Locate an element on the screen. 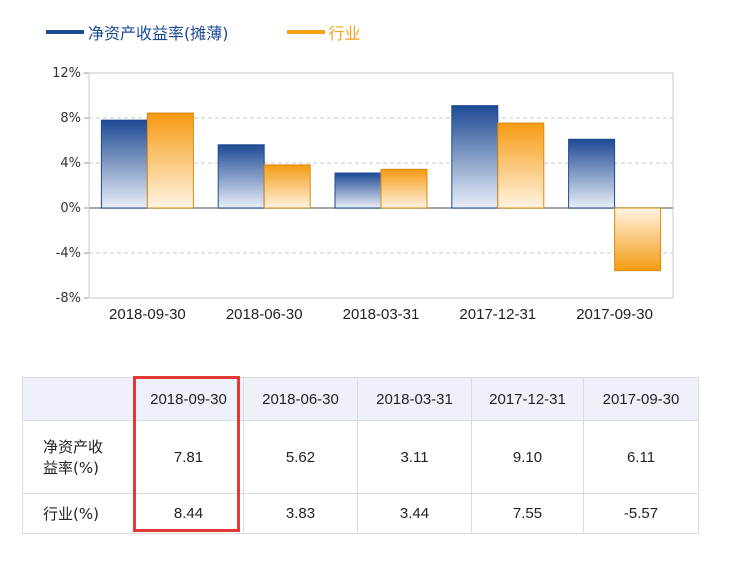 The image size is (734, 561). table-header-cell is located at coordinates (78, 399).